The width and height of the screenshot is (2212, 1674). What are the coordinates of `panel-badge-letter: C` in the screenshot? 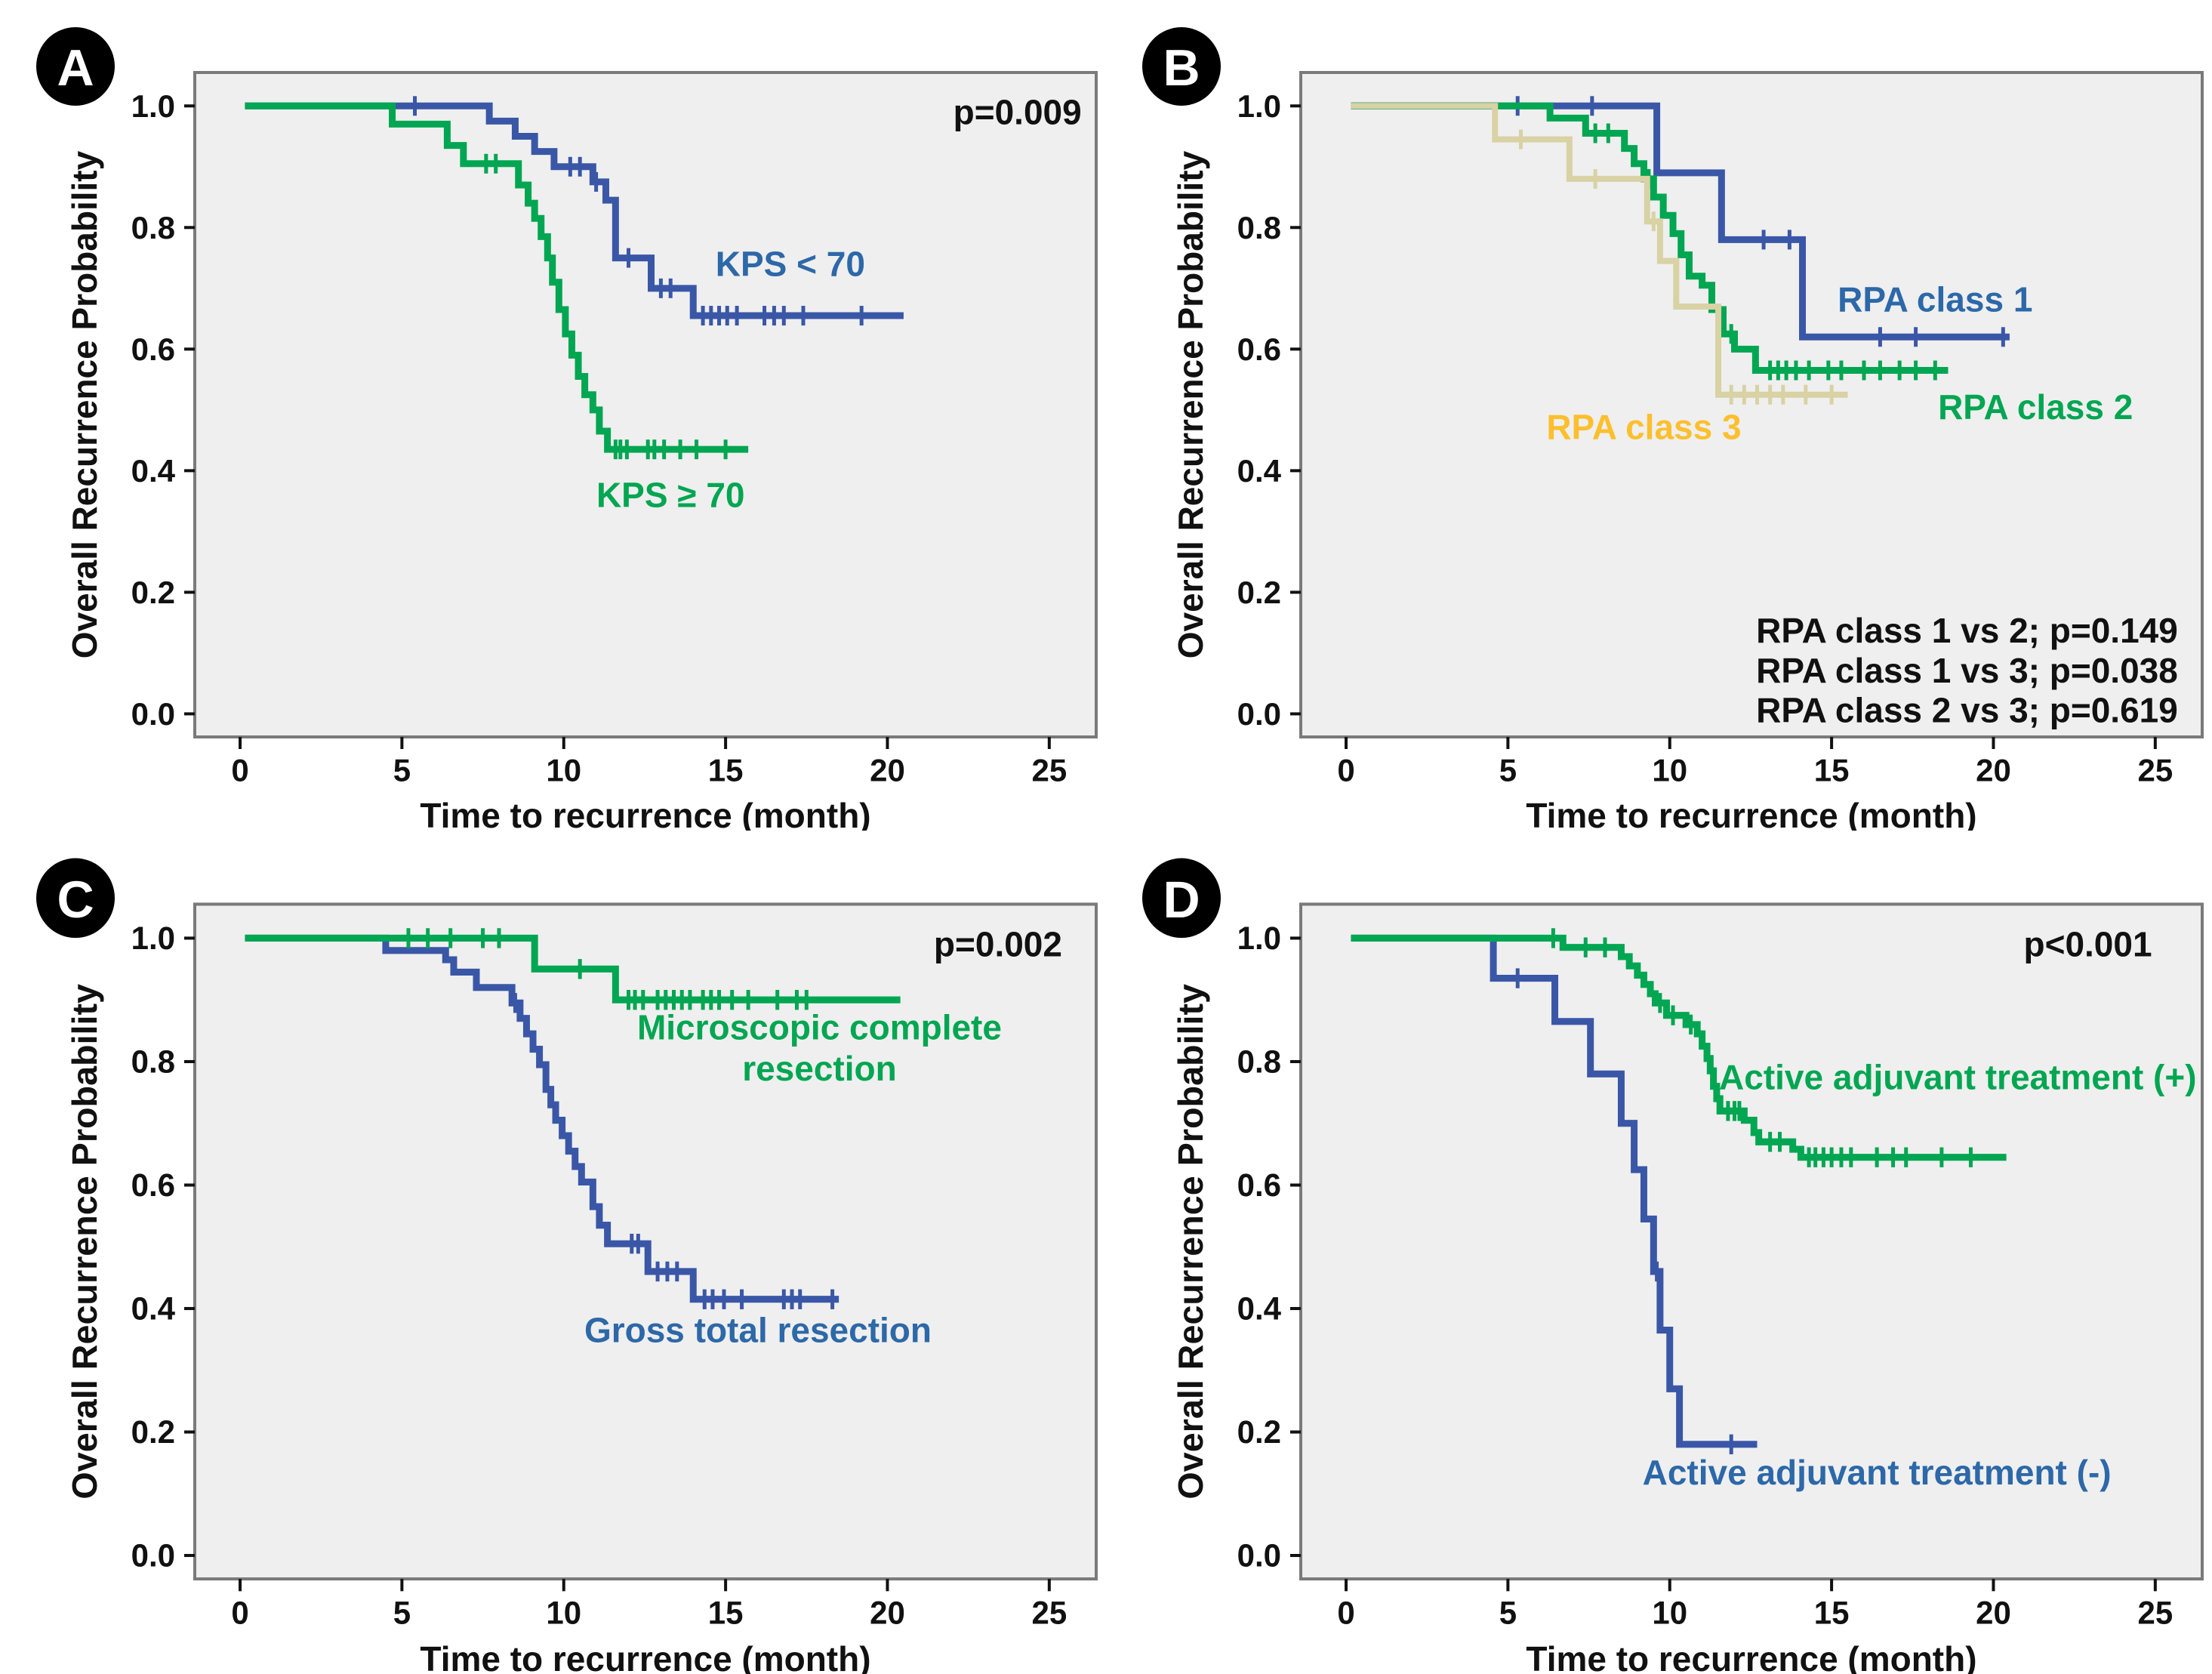 It's located at (75, 900).